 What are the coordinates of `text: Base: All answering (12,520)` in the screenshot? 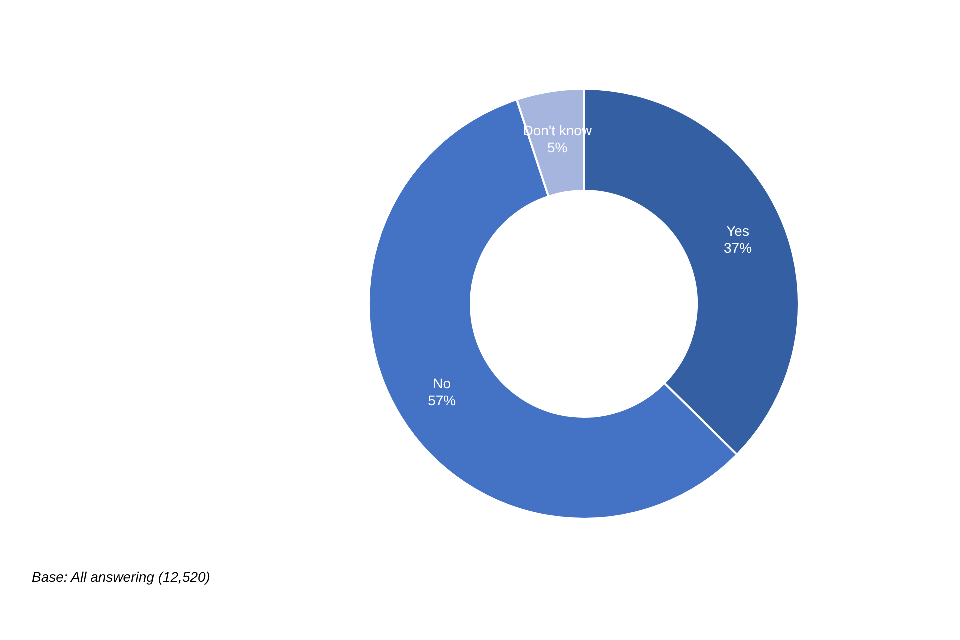 It's located at (121, 577).